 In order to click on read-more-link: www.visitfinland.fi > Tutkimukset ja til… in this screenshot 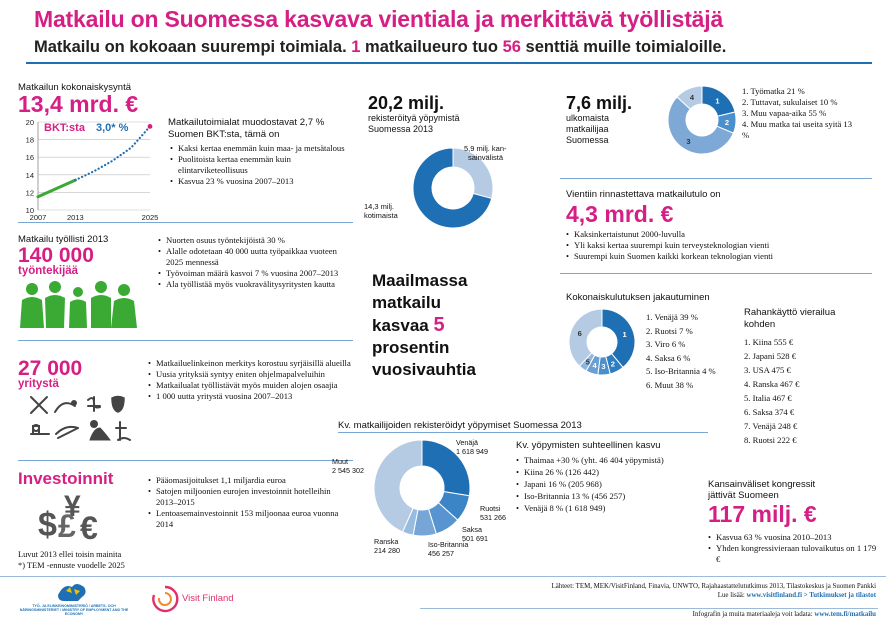, I will do `click(811, 595)`.